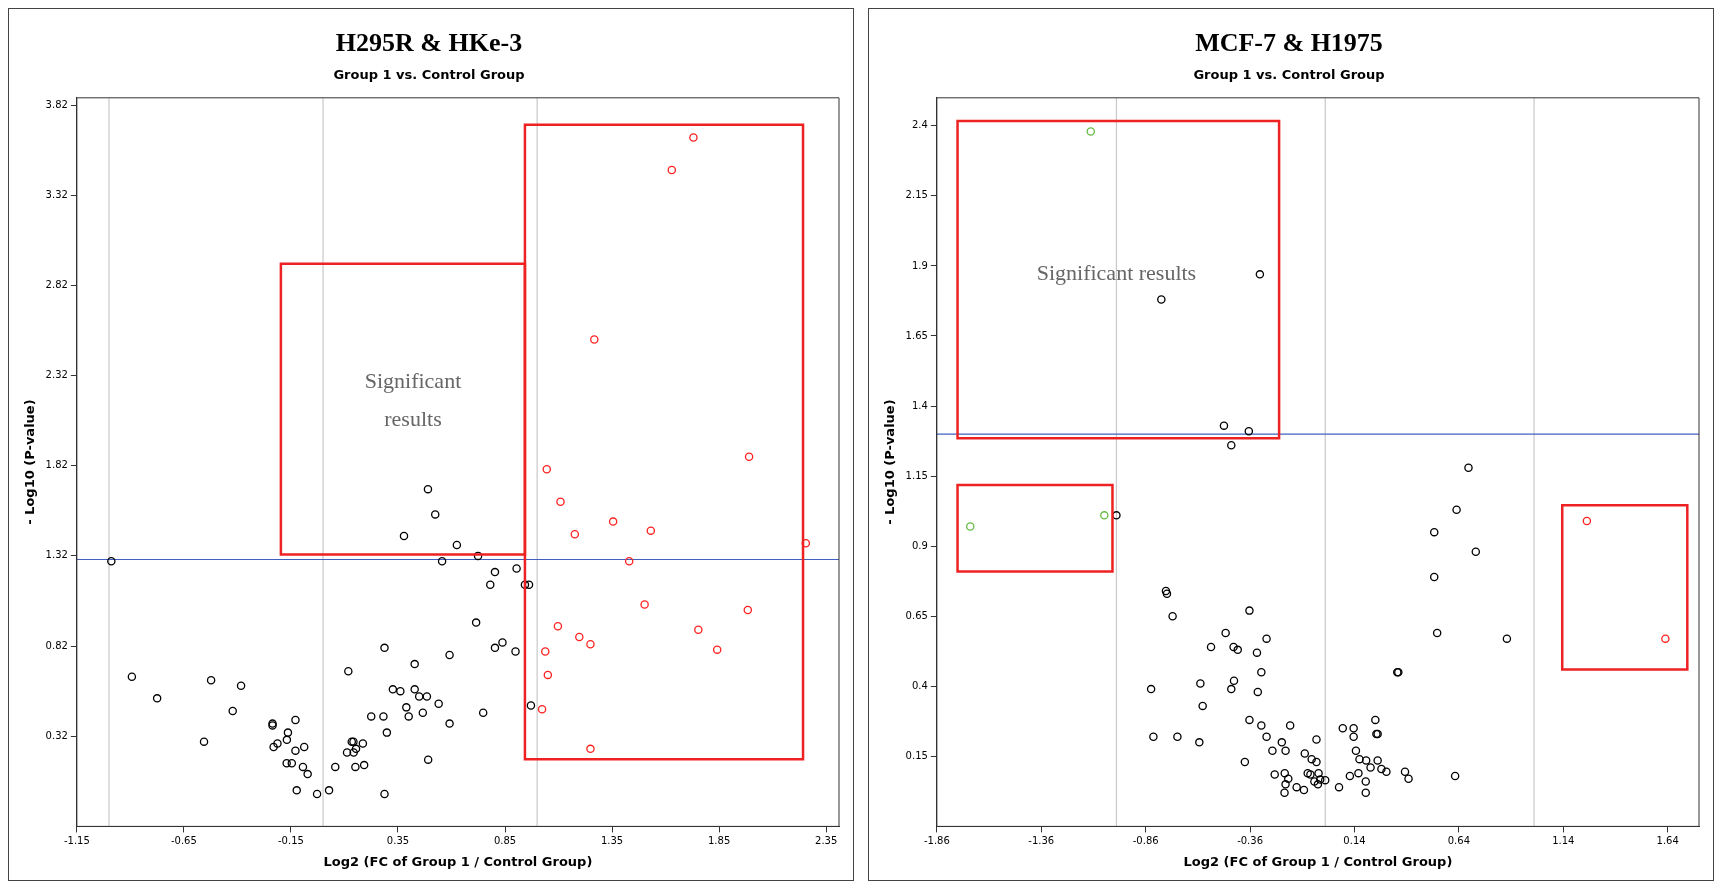 Image resolution: width=1724 pixels, height=891 pixels. Describe the element at coordinates (183, 840) in the screenshot. I see `x-tick-label: -0.65` at that location.